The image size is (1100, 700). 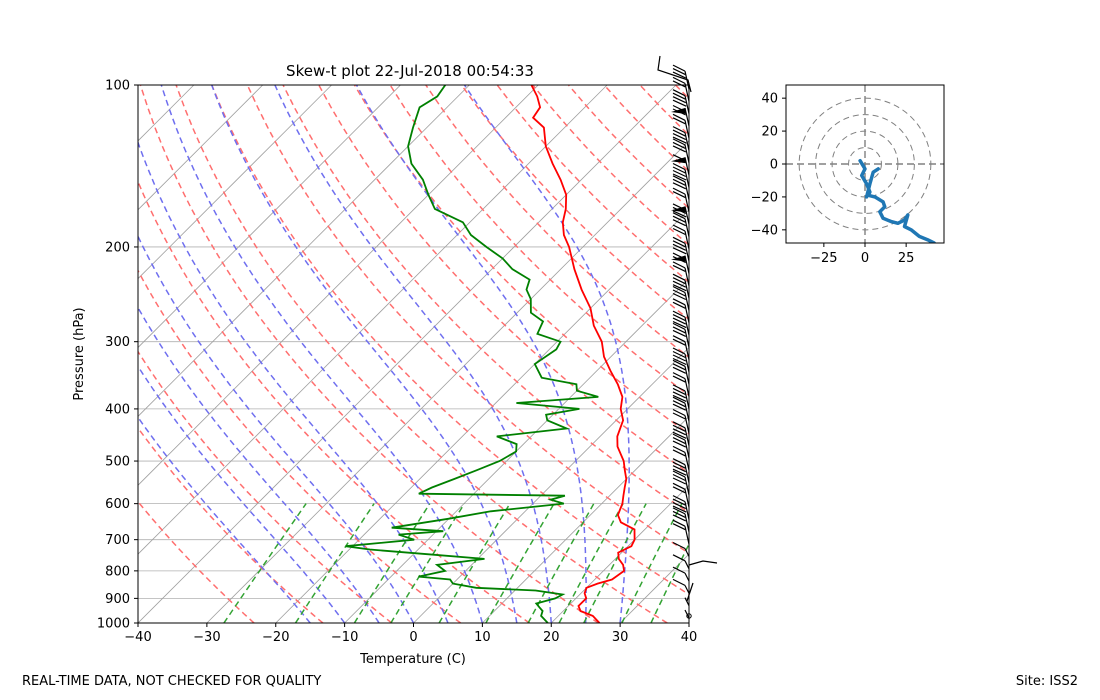 I want to click on hodograph-y-tick-label: 20, so click(x=769, y=132).